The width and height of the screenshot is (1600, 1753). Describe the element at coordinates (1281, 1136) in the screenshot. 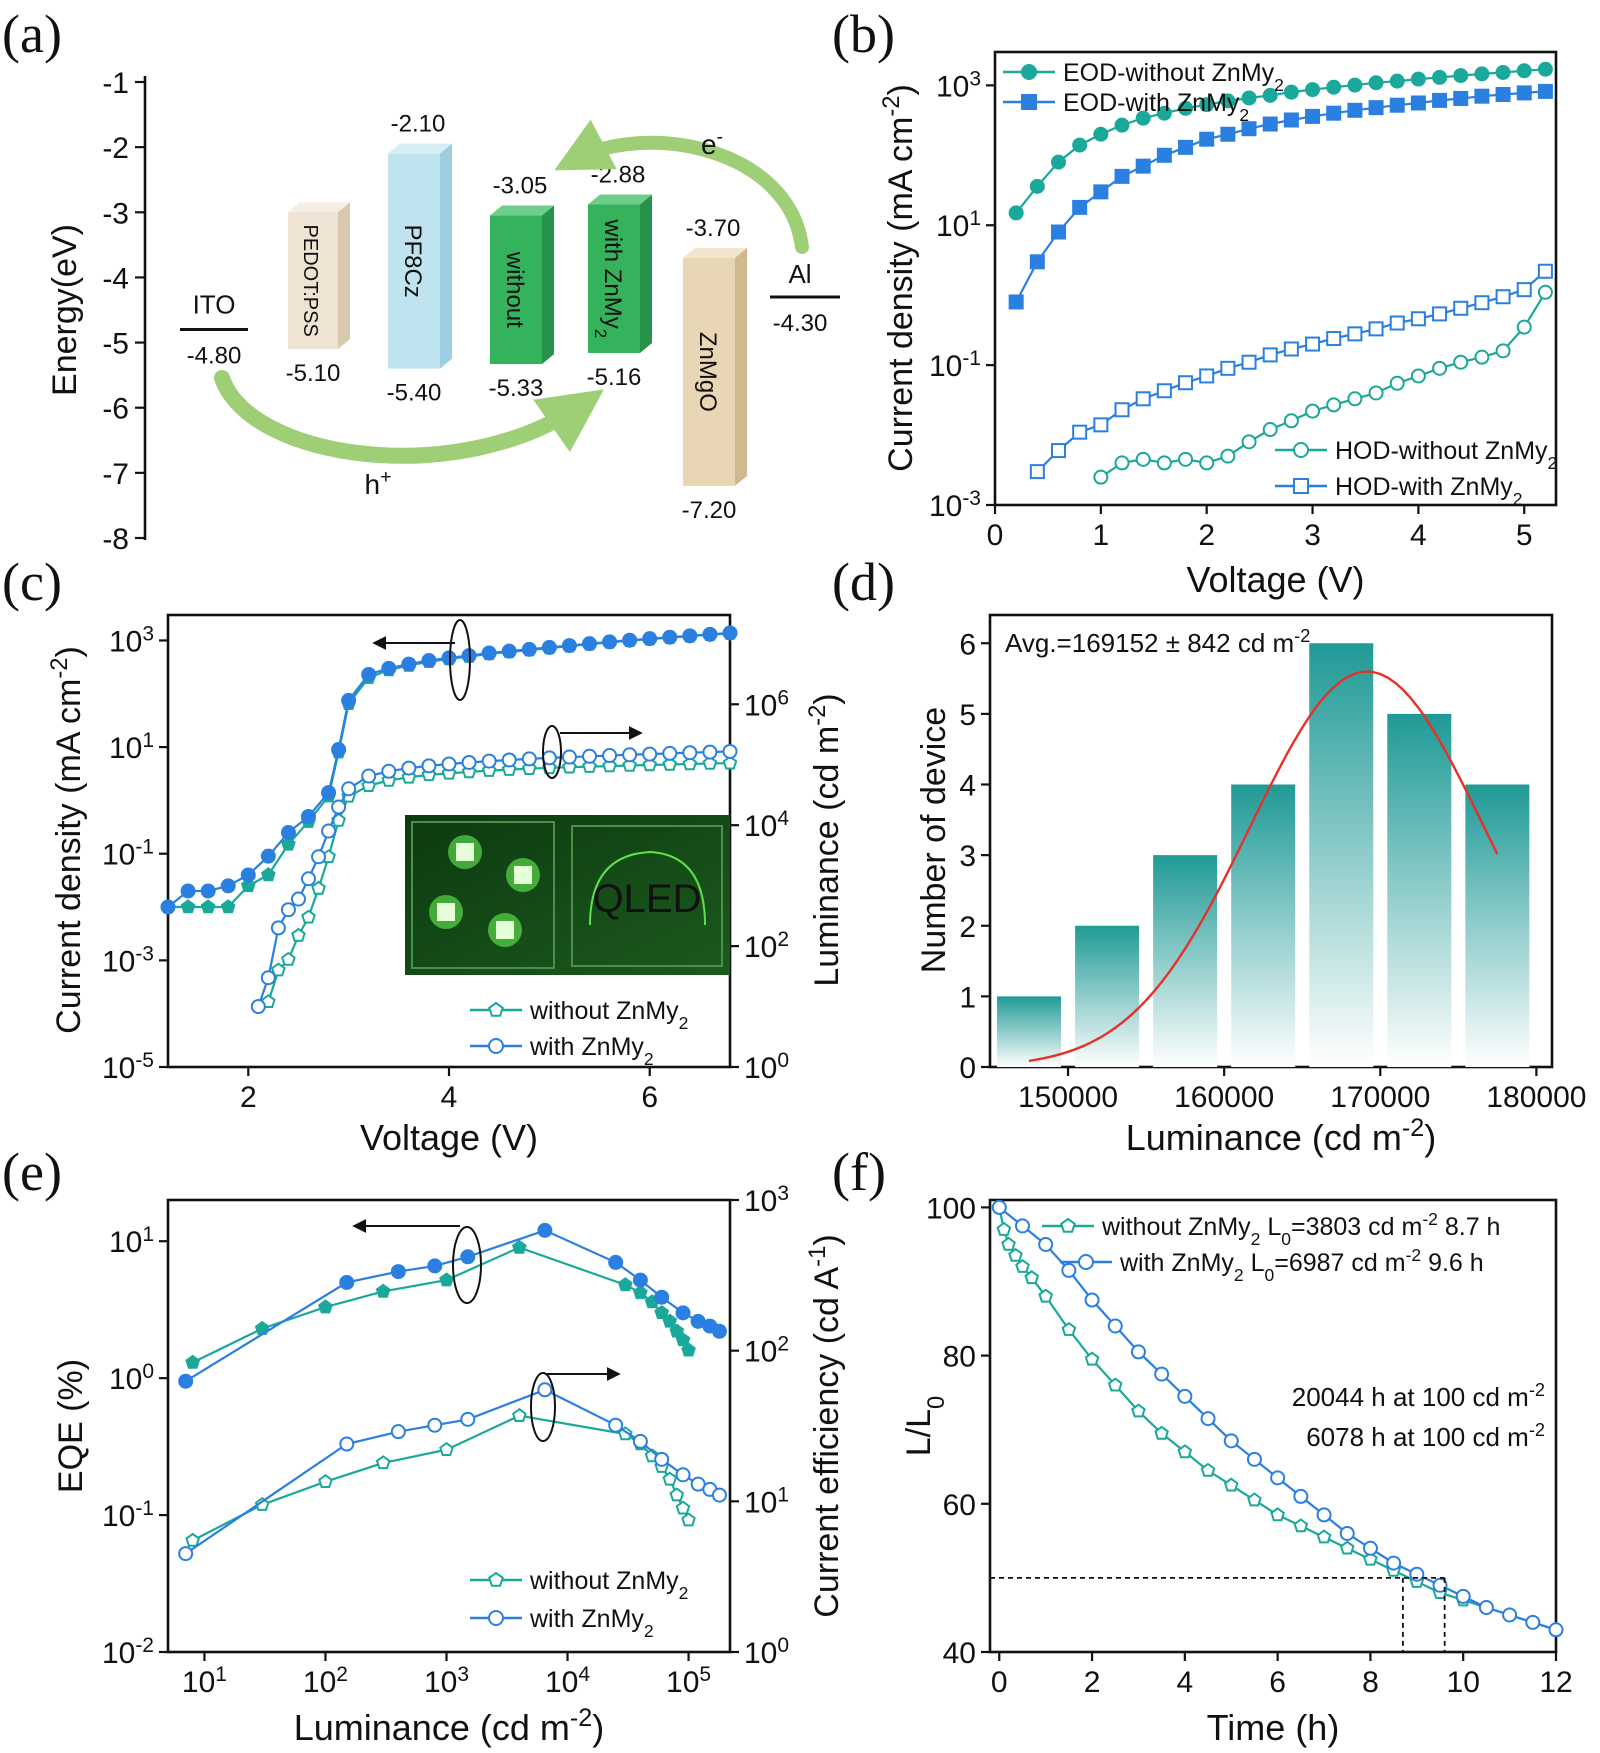

I see `d-xlabel: Luminance (cd m-2)` at that location.